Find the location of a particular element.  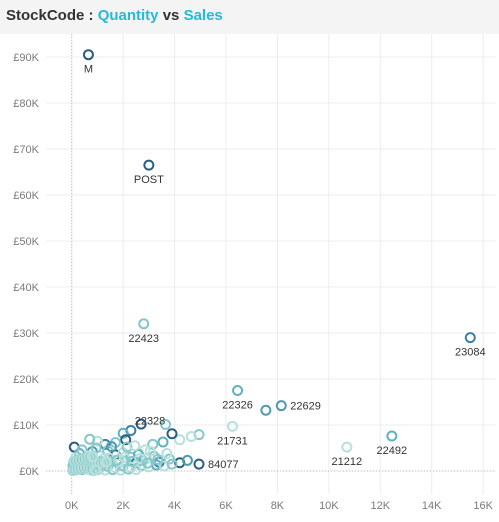

title-y-measure: Sales is located at coordinates (203, 15).